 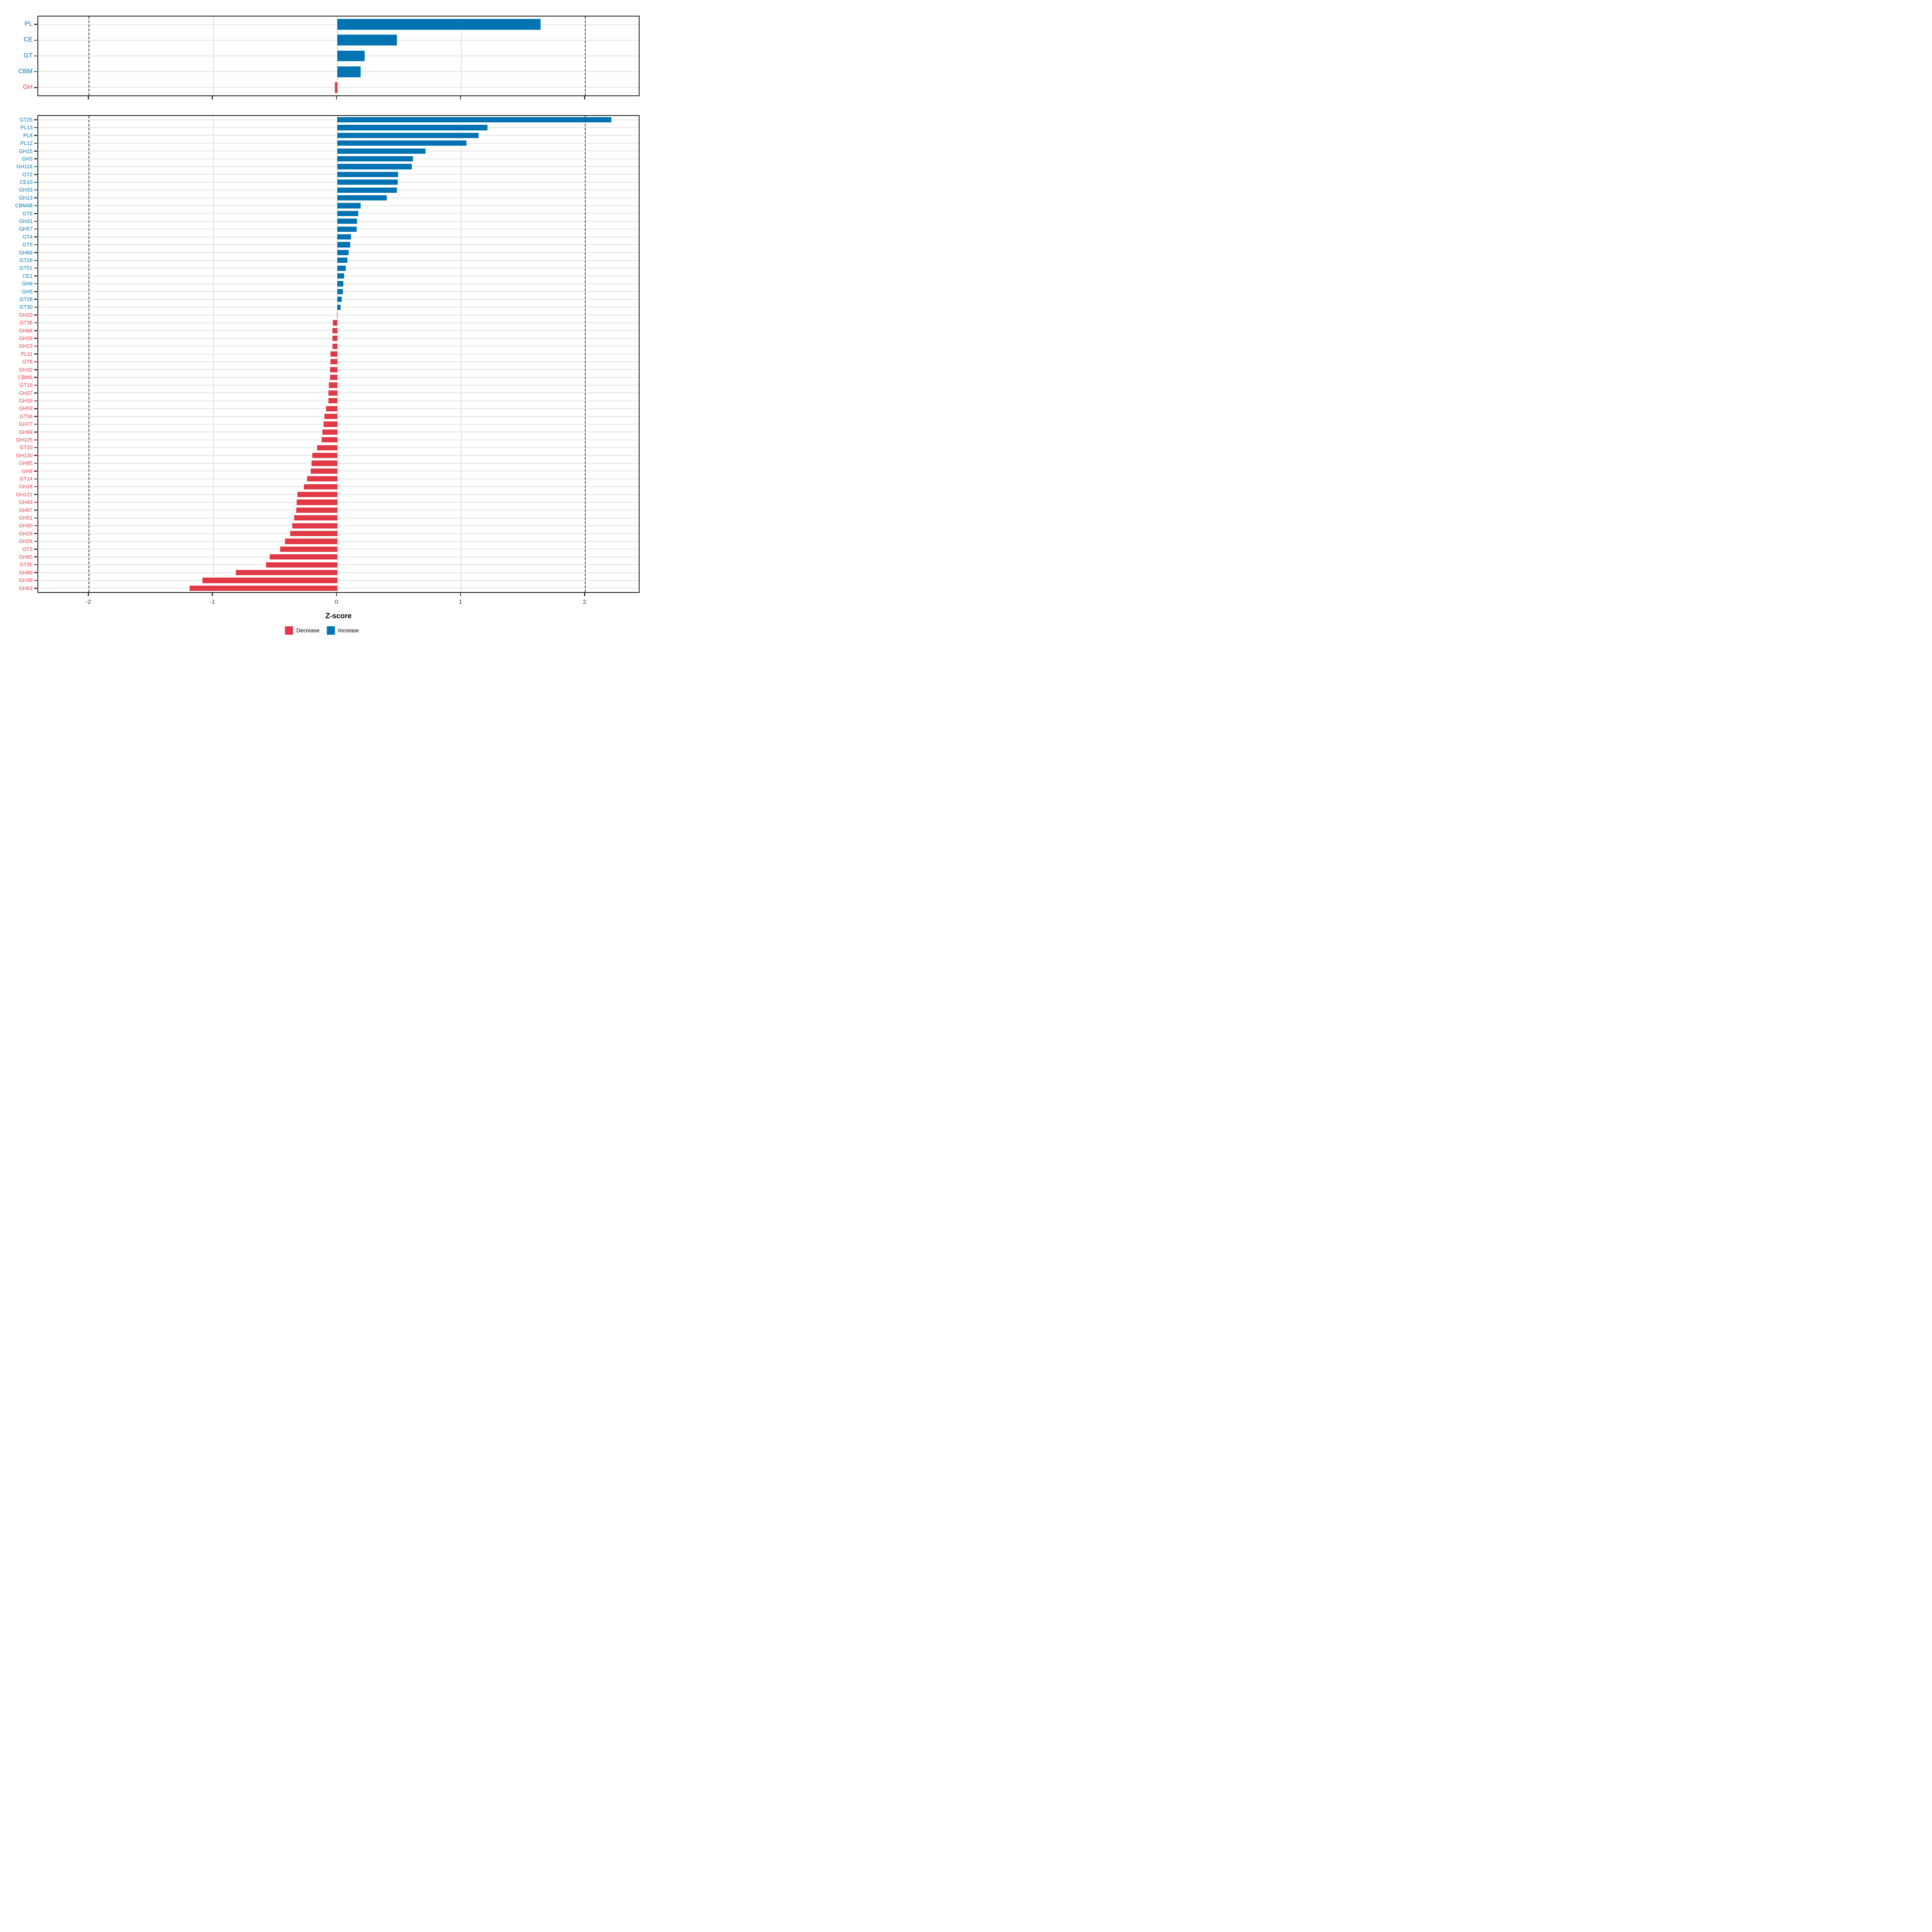 I want to click on y-label-CE: CE, so click(x=28, y=39).